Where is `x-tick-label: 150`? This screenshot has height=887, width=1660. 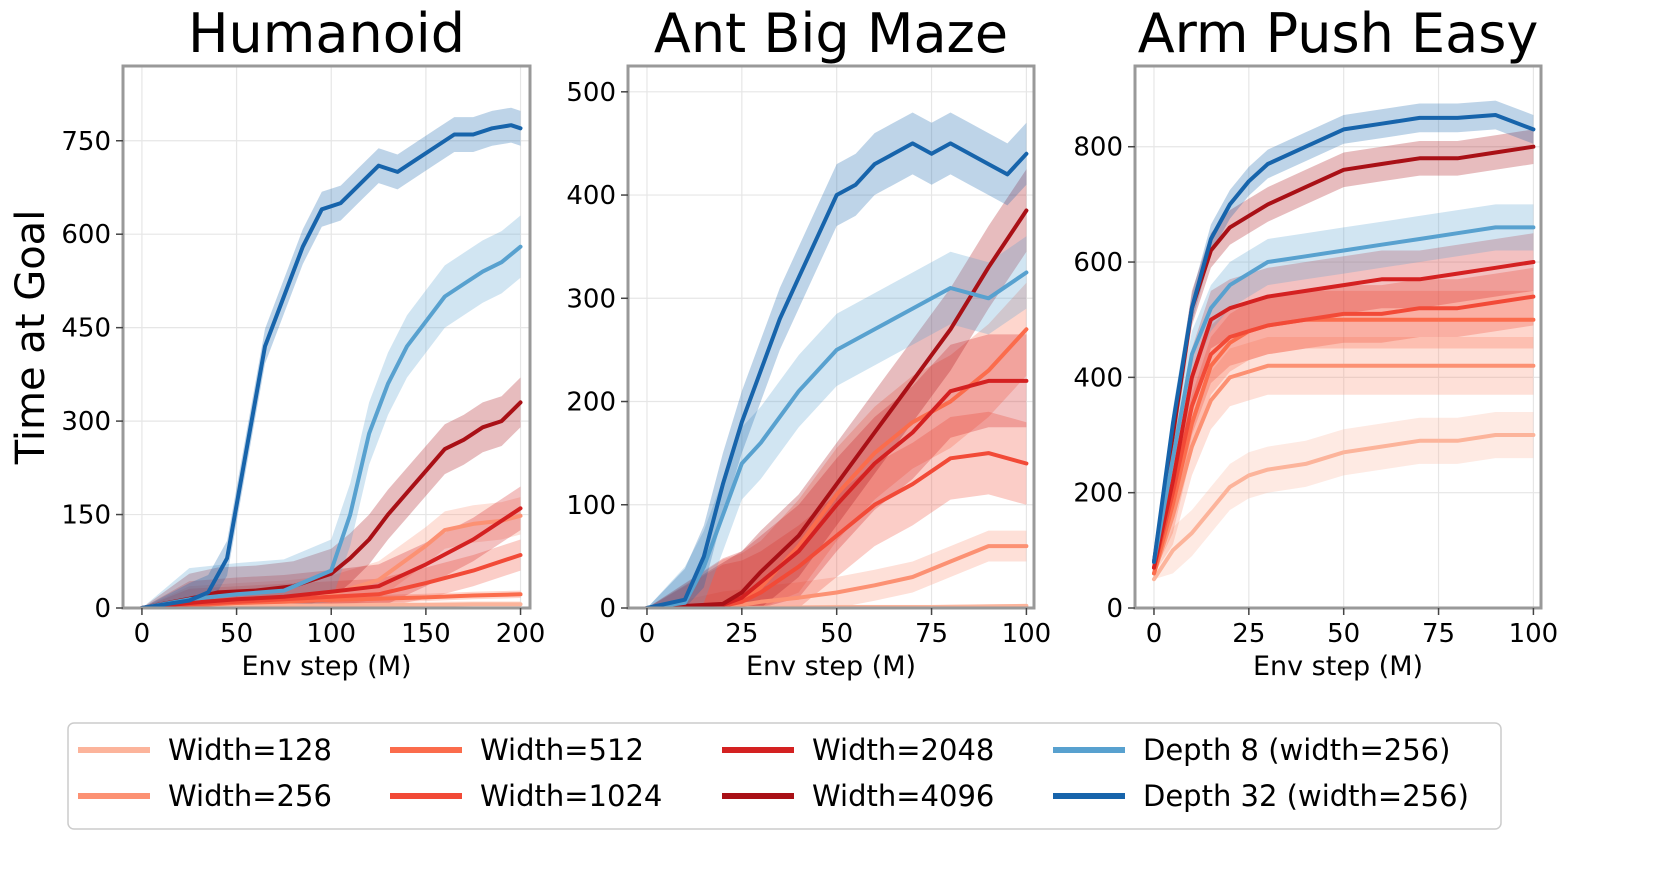
x-tick-label: 150 is located at coordinates (426, 634).